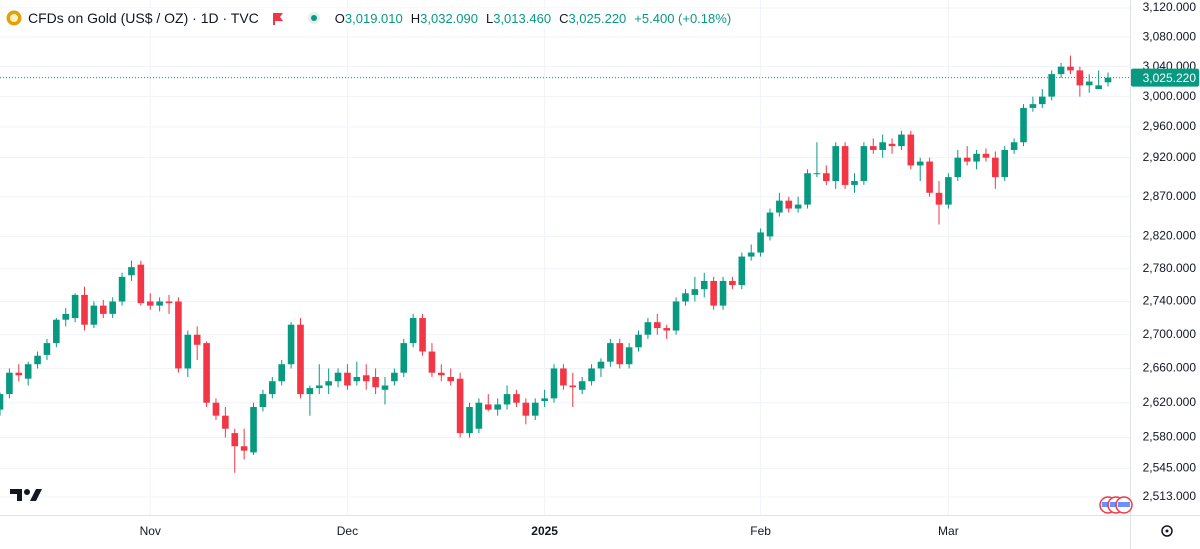  What do you see at coordinates (1170, 301) in the screenshot?
I see `y-tick-label: 2,740.000` at bounding box center [1170, 301].